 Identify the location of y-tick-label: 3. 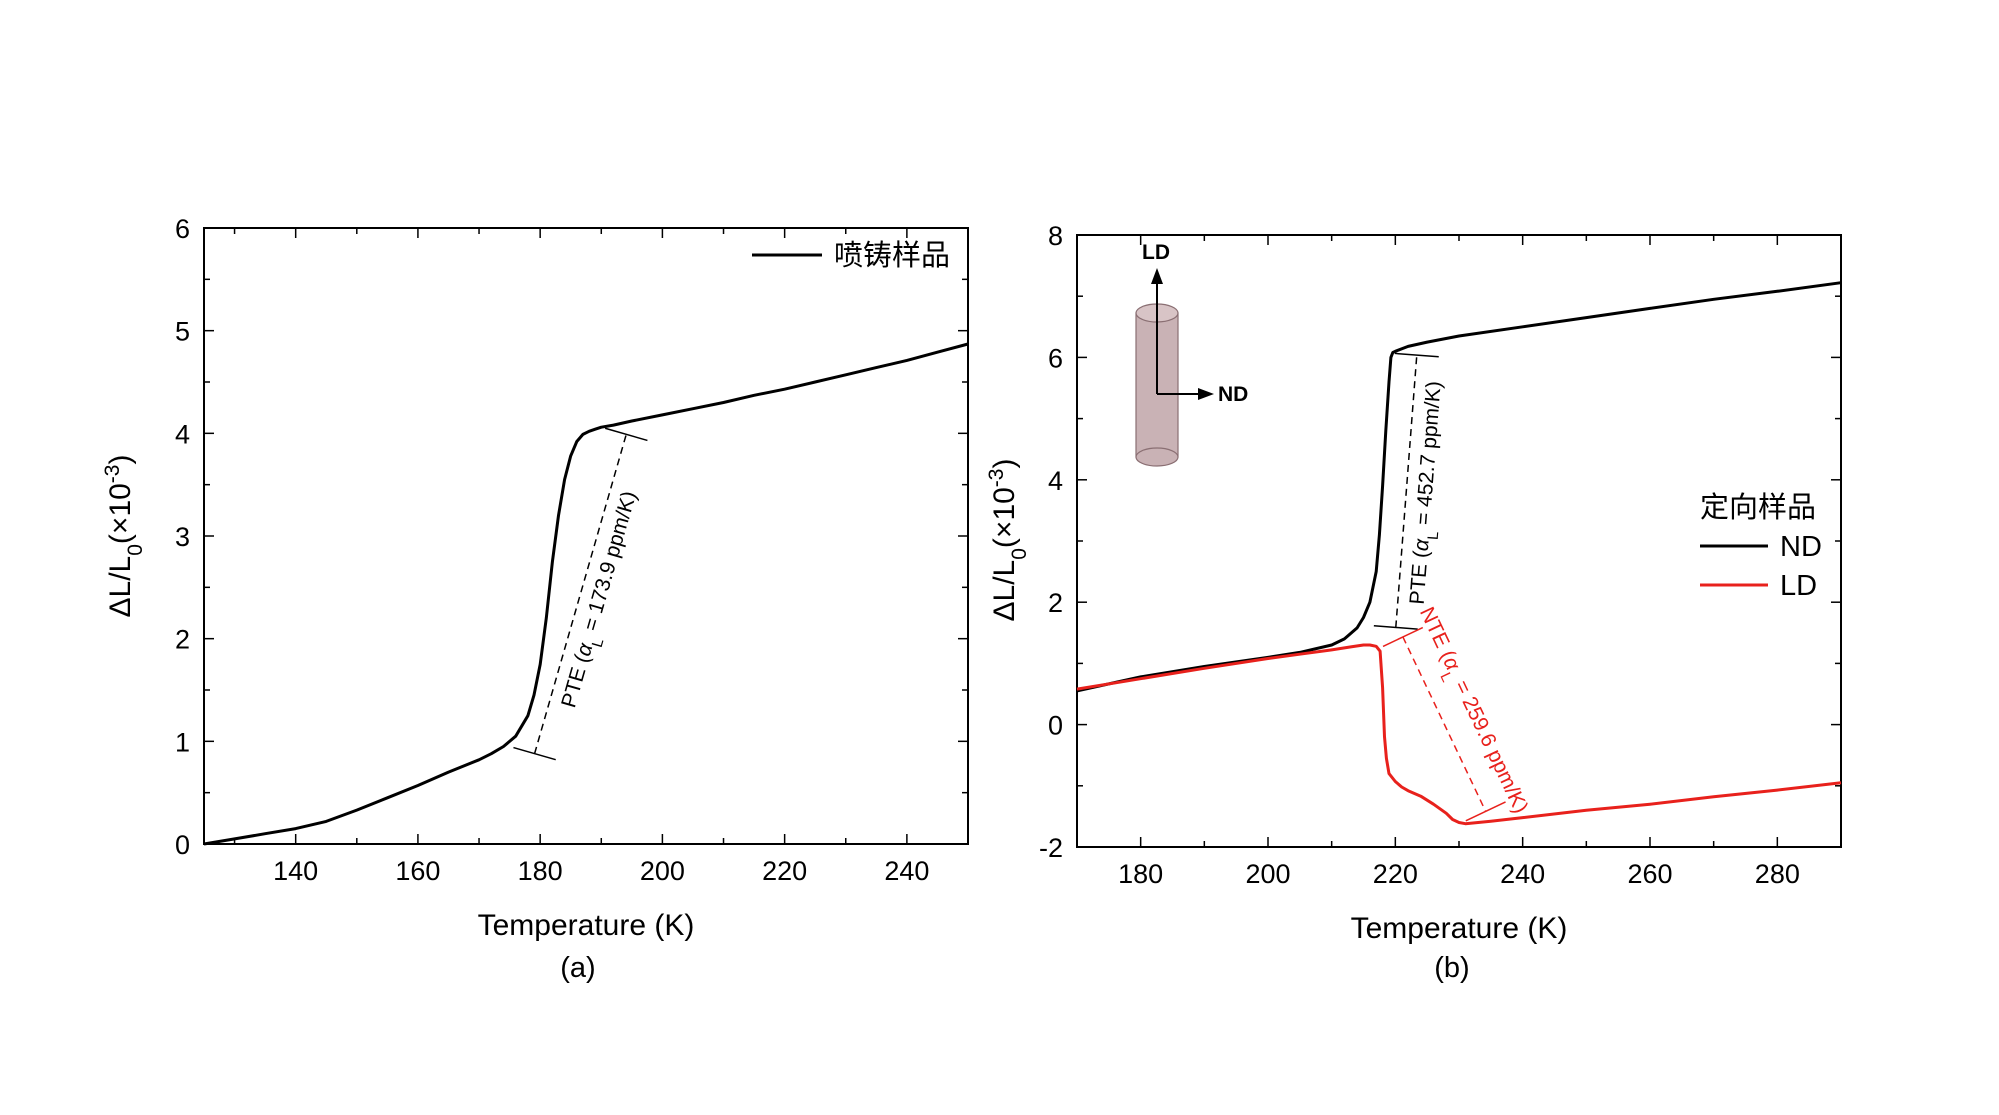
(182, 537).